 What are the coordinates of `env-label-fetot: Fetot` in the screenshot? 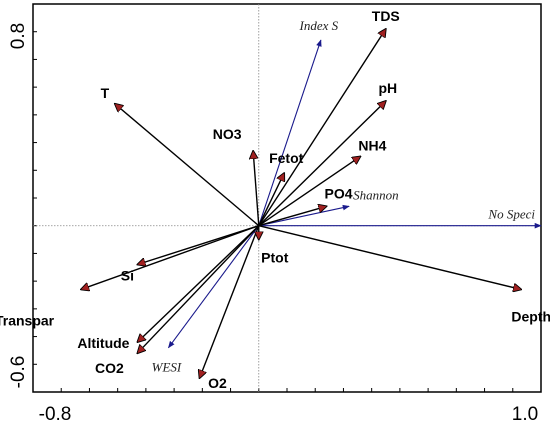 It's located at (286, 158).